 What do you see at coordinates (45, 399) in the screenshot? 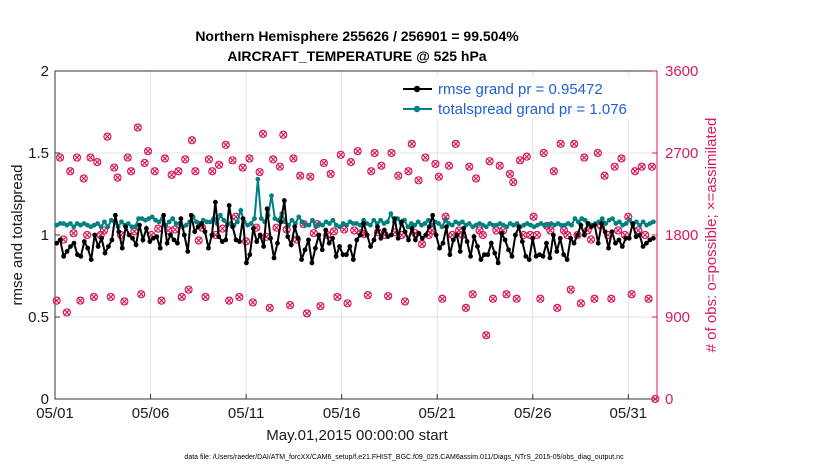
I see `y-tick-label-left: 0` at bounding box center [45, 399].